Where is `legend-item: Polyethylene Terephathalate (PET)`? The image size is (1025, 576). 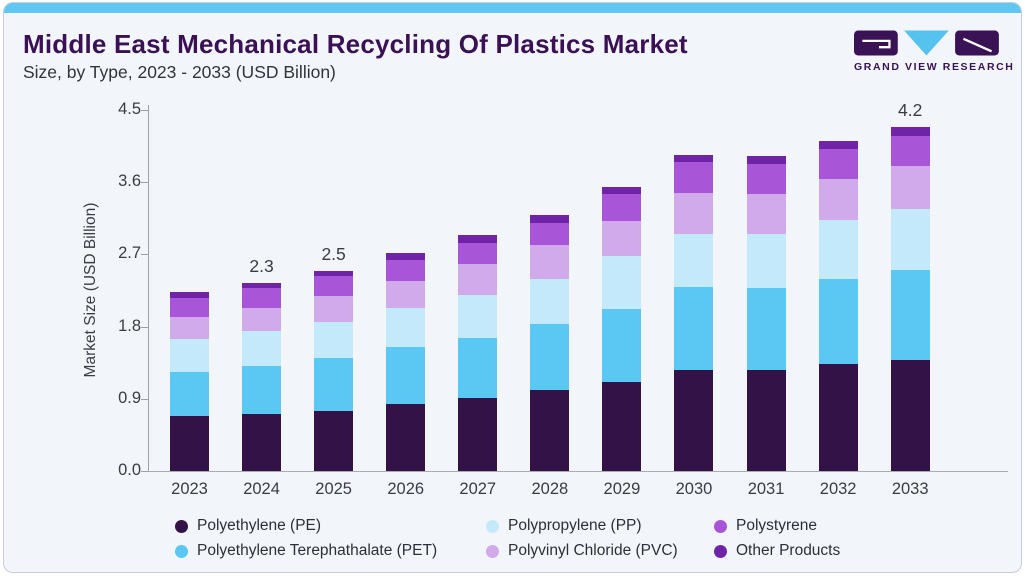 legend-item: Polyethylene Terephathalate (PET) is located at coordinates (306, 551).